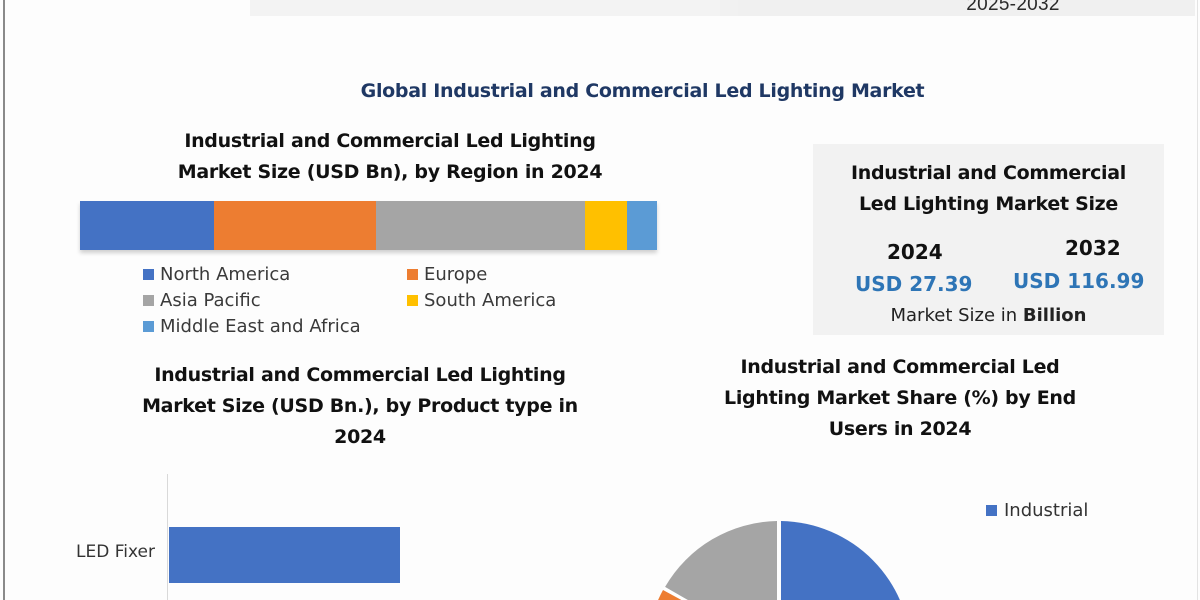  Describe the element at coordinates (721, 560) in the screenshot. I see `pie-slice-gray` at that location.